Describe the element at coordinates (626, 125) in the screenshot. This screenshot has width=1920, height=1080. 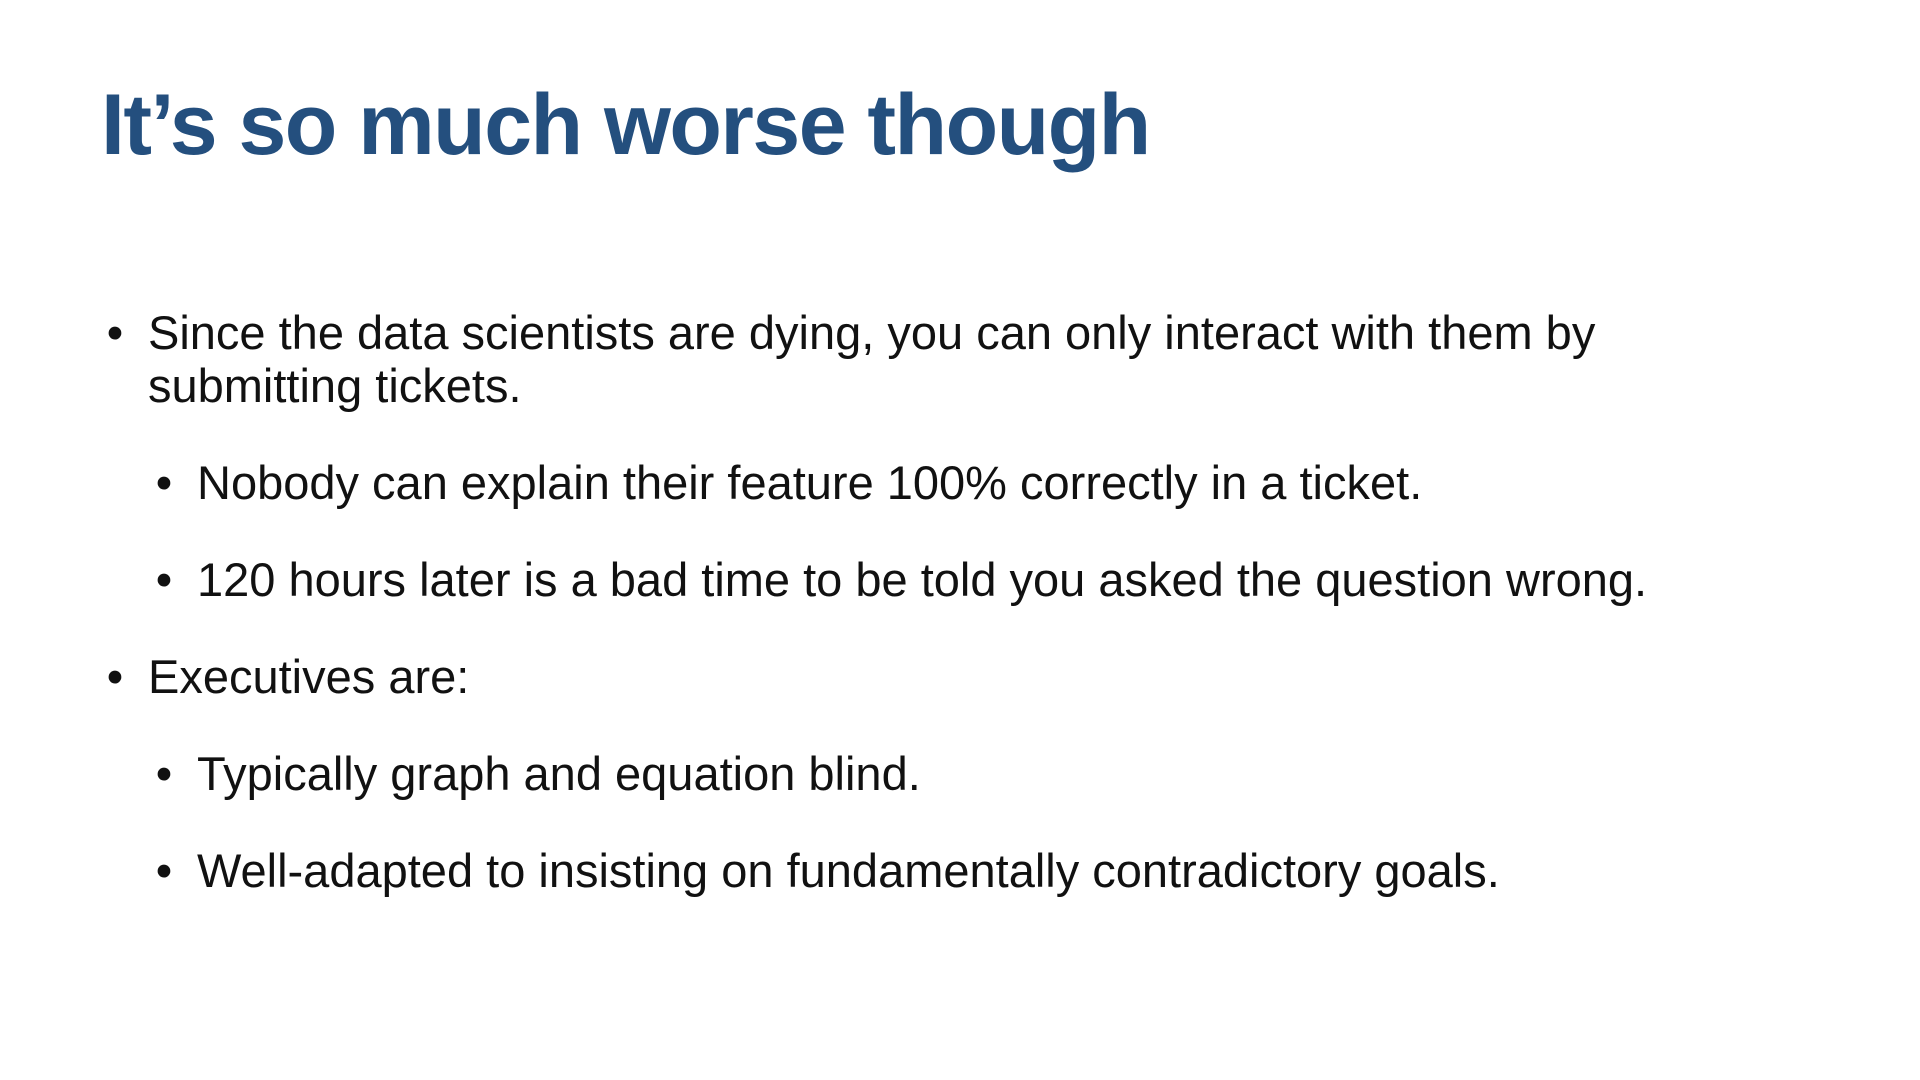
I see `slide-title: It’s so much worse though` at that location.